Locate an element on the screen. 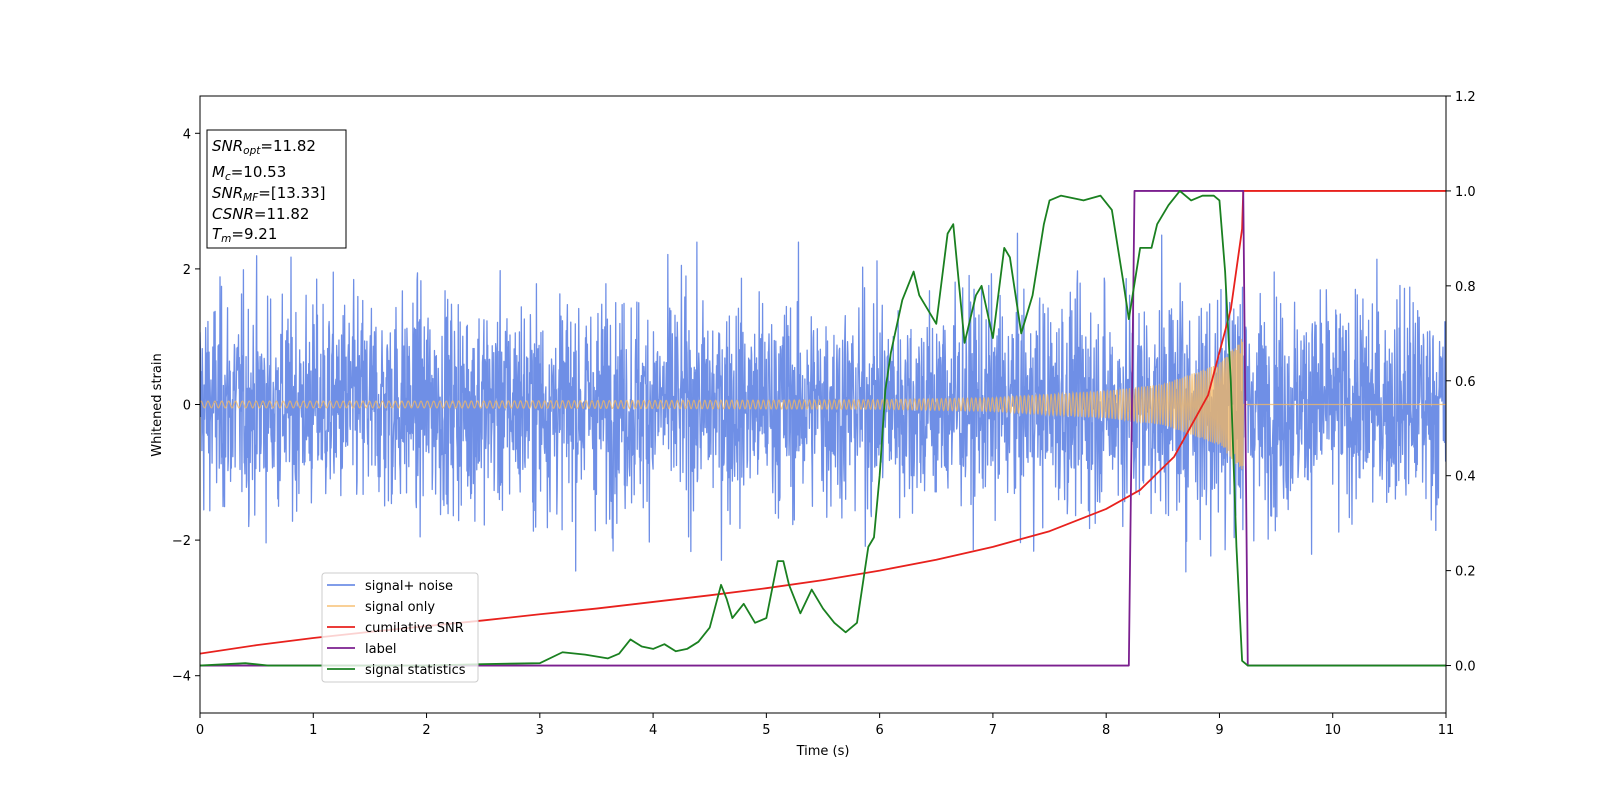 This screenshot has width=1600, height=800. y-tick-label: −2 is located at coordinates (181, 541).